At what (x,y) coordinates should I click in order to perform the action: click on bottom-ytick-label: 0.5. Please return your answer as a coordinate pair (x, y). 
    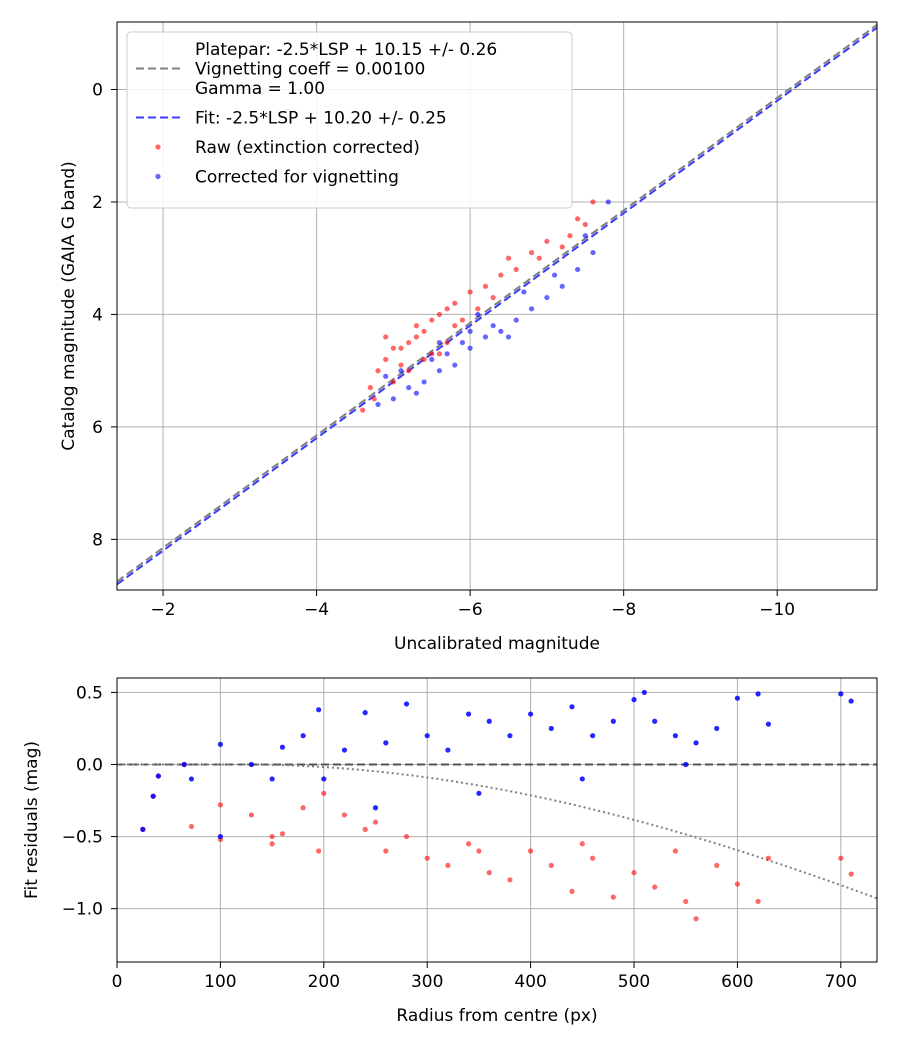
    Looking at the image, I should click on (89, 693).